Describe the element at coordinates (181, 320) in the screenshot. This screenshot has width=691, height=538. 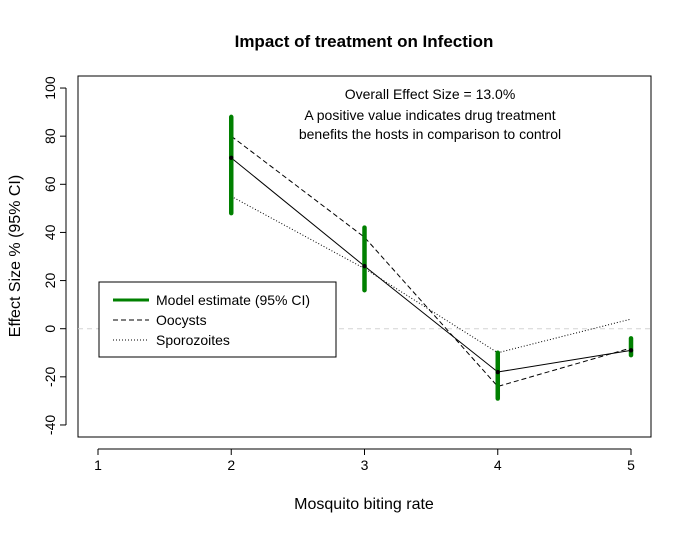
I see `legend-label-oocysts: Oocysts` at that location.